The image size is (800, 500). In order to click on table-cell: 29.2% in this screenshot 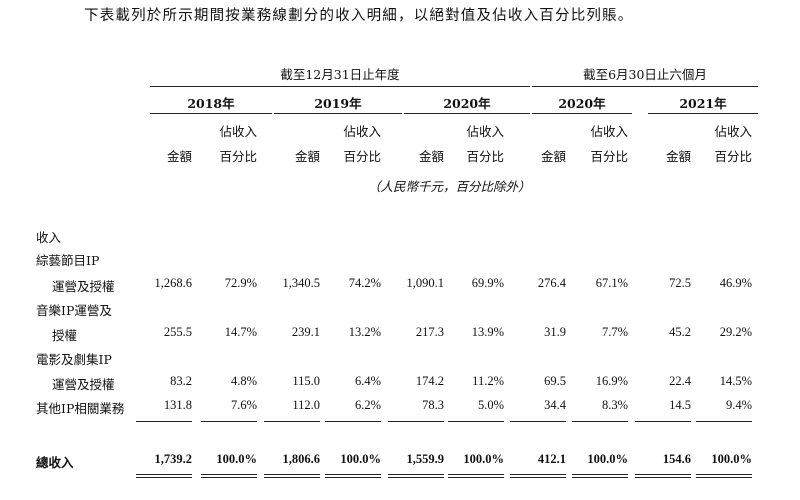, I will do `click(735, 332)`.